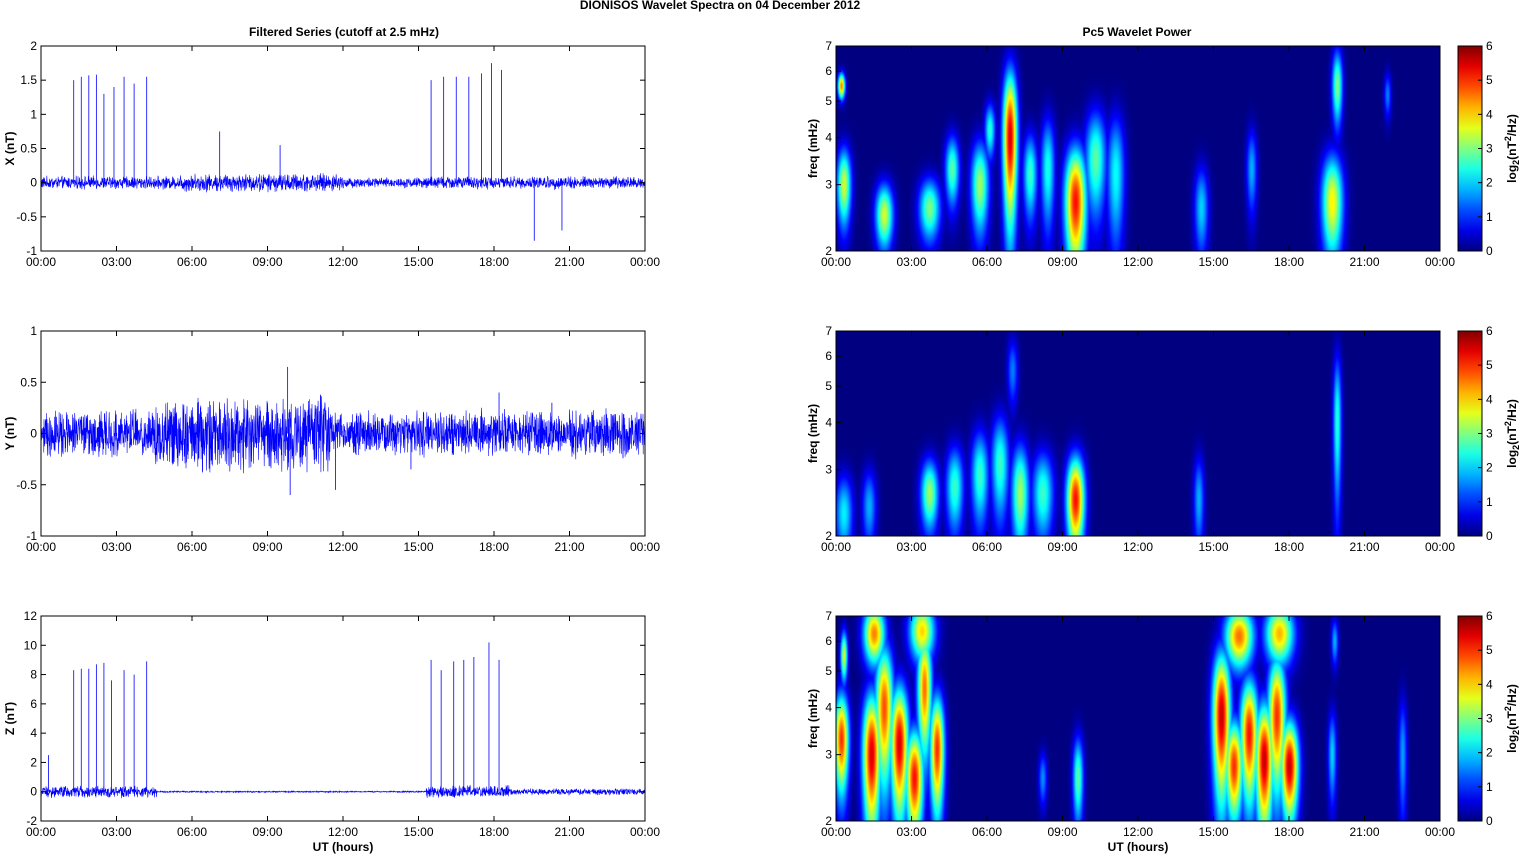 The width and height of the screenshot is (1521, 854). I want to click on colorbar-tick-label: 4, so click(1489, 684).